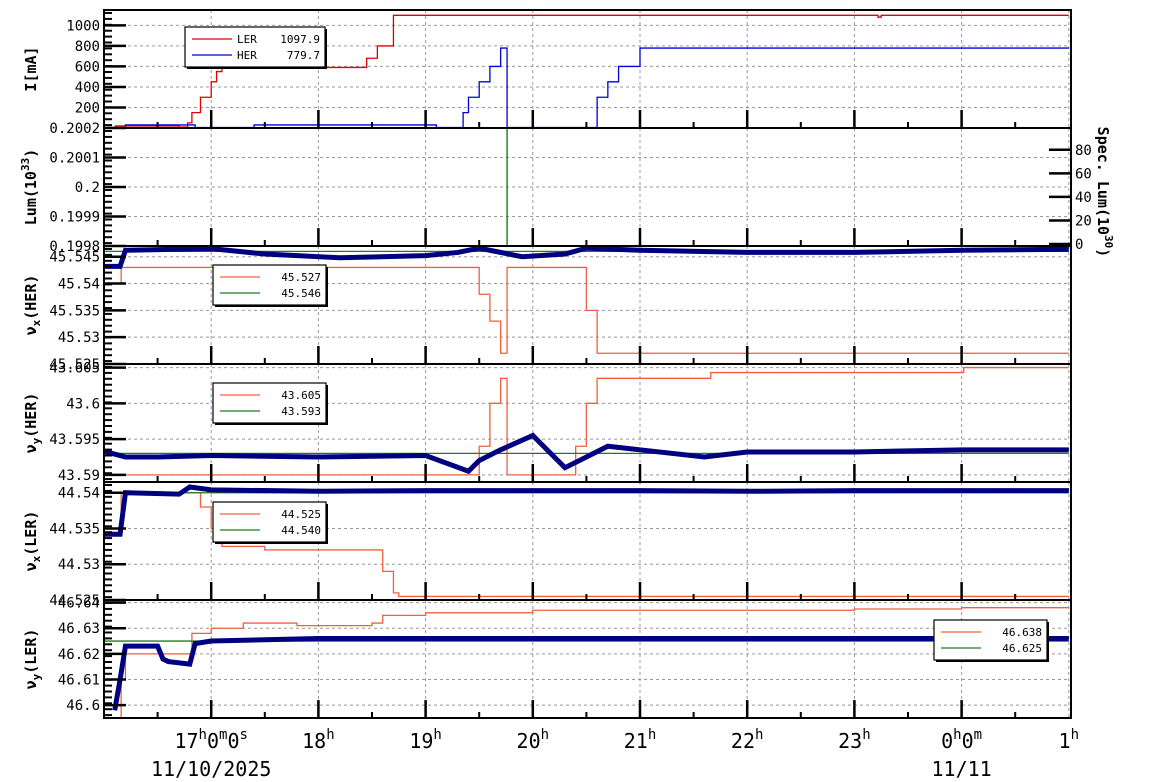  I want to click on x-tick-label: 23h, so click(854, 740).